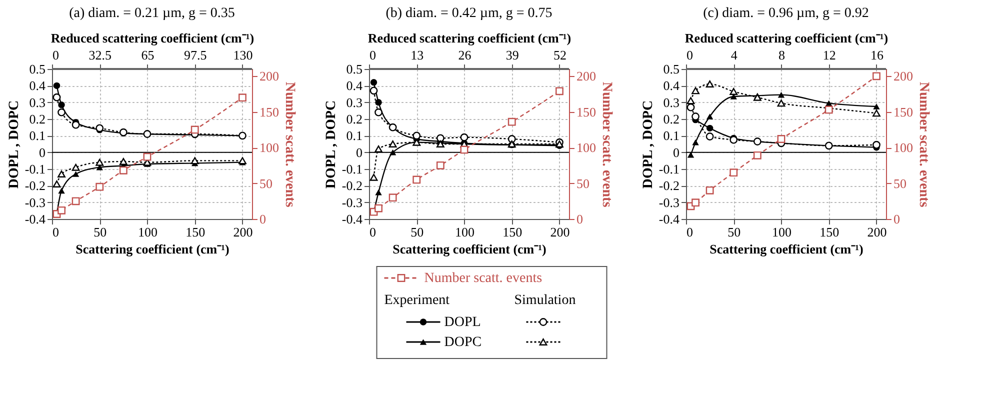 The image size is (994, 417). Describe the element at coordinates (469, 13) in the screenshot. I see `chart-title: (b) diam. = 0.42 µm, g = 0.75` at that location.